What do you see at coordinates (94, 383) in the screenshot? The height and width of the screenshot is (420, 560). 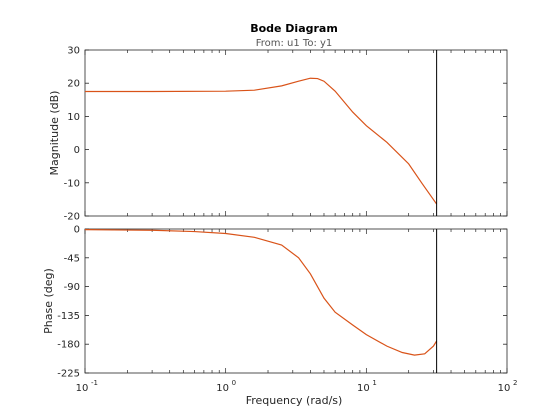 I see `x-tick-label-exponent: -1` at bounding box center [94, 383].